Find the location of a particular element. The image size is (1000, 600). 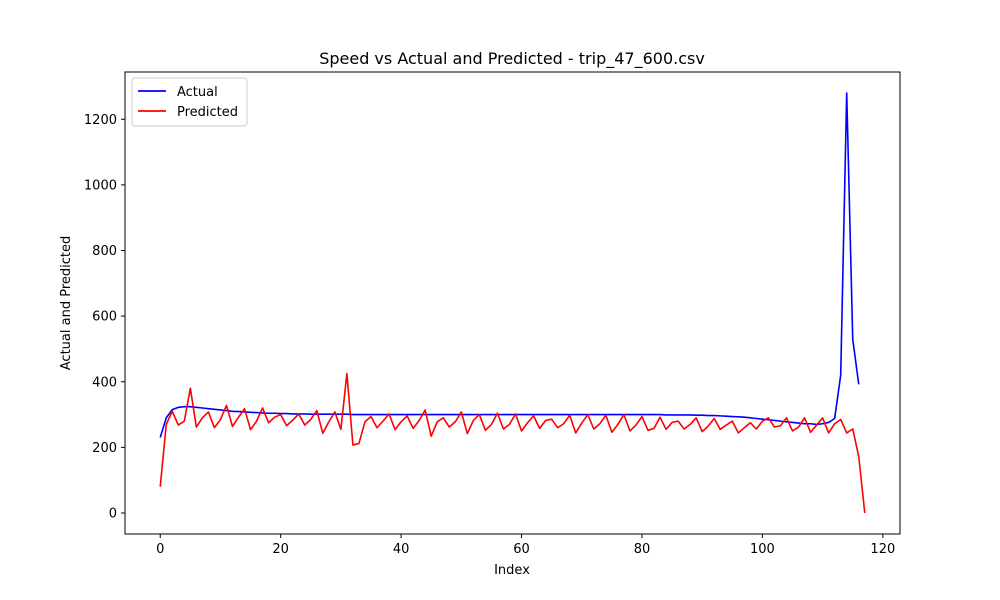

x-tick-label: 100 is located at coordinates (762, 549).